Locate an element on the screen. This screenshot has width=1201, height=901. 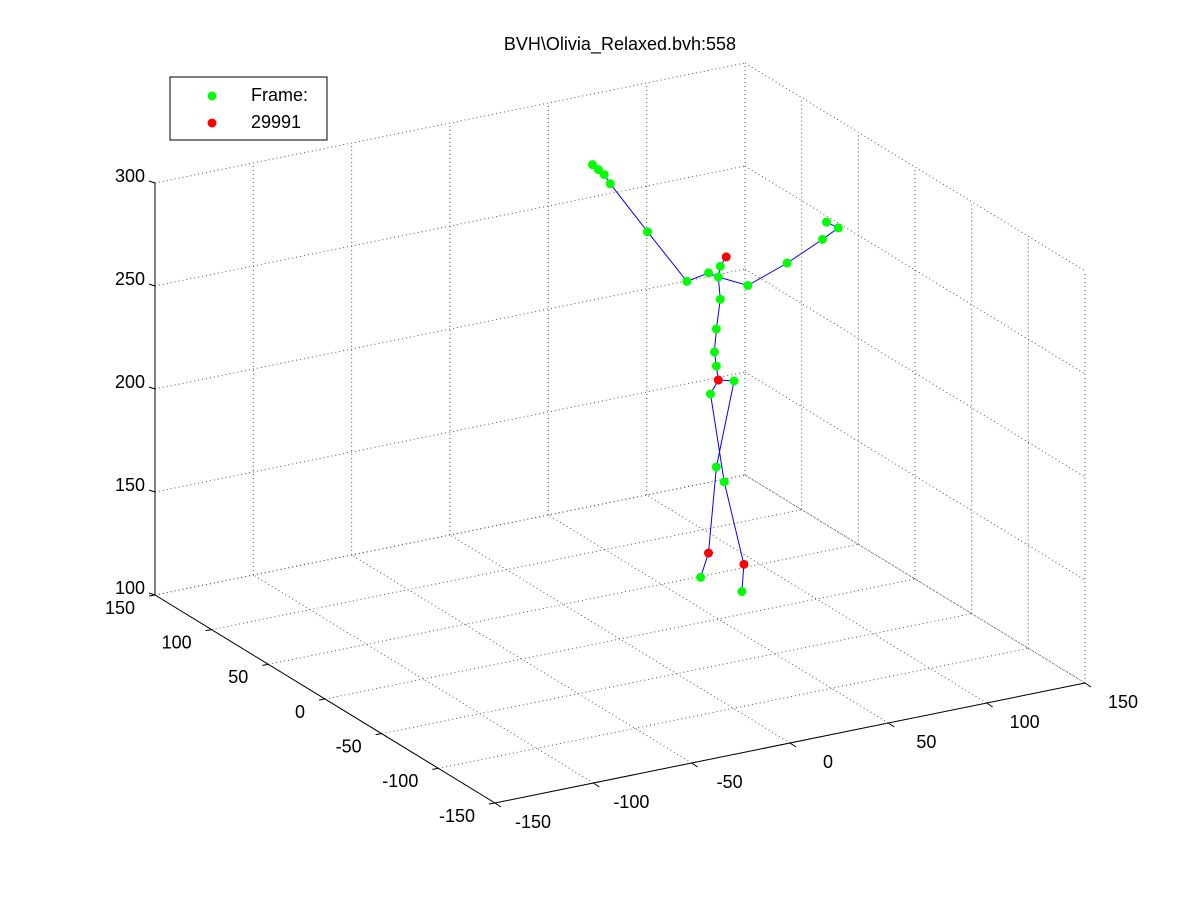
legend: Frame: 29991 is located at coordinates (248, 108).